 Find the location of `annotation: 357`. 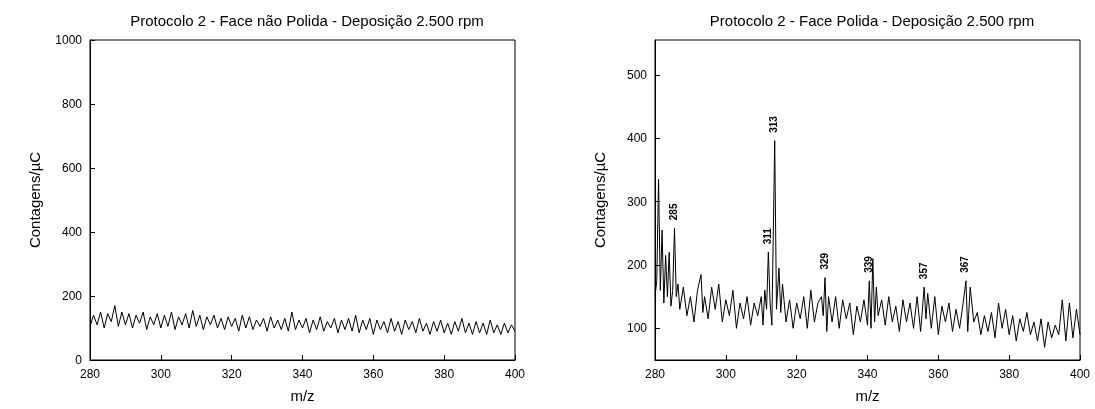

annotation: 357 is located at coordinates (923, 271).